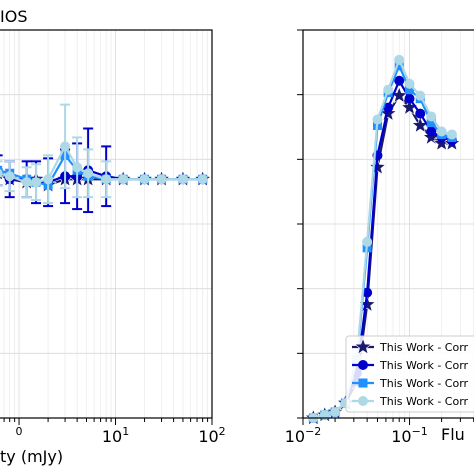 This screenshot has height=474, width=474. I want to click on left-x-axis-label: ty (mJy), so click(31, 456).